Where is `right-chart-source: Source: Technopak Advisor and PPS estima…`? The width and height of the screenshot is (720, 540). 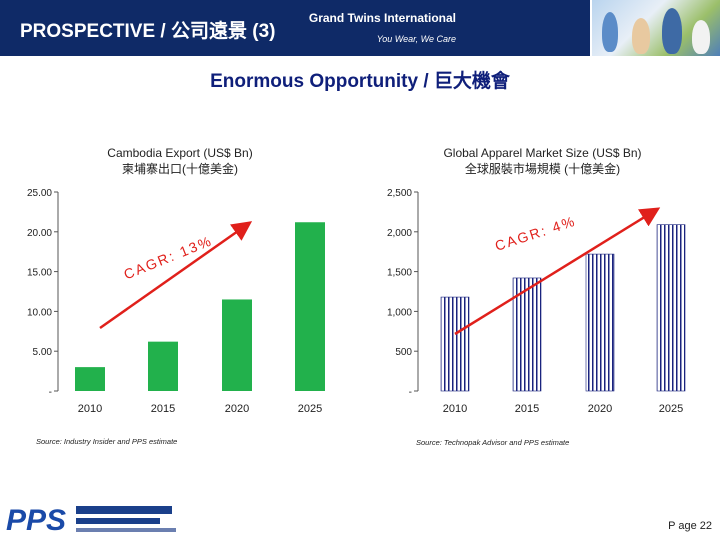
right-chart-source: Source: Technopak Advisor and PPS estima… is located at coordinates (493, 442).